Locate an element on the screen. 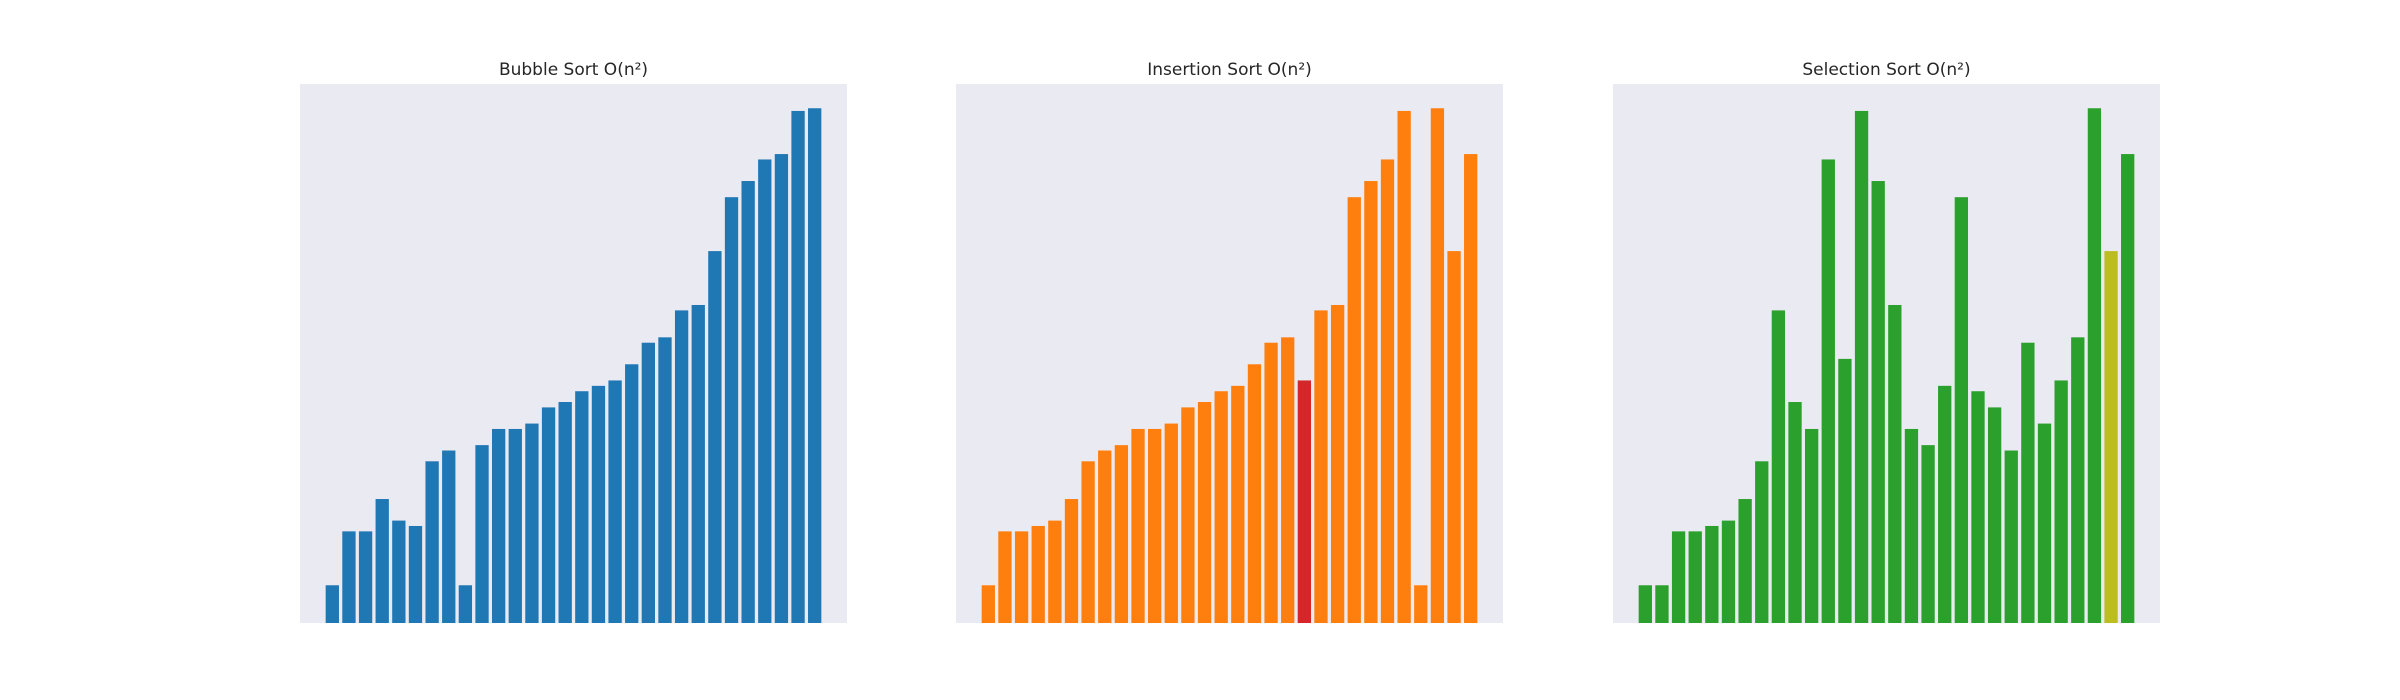  chart-title: Selection Sort O(n²) is located at coordinates (1886, 70).